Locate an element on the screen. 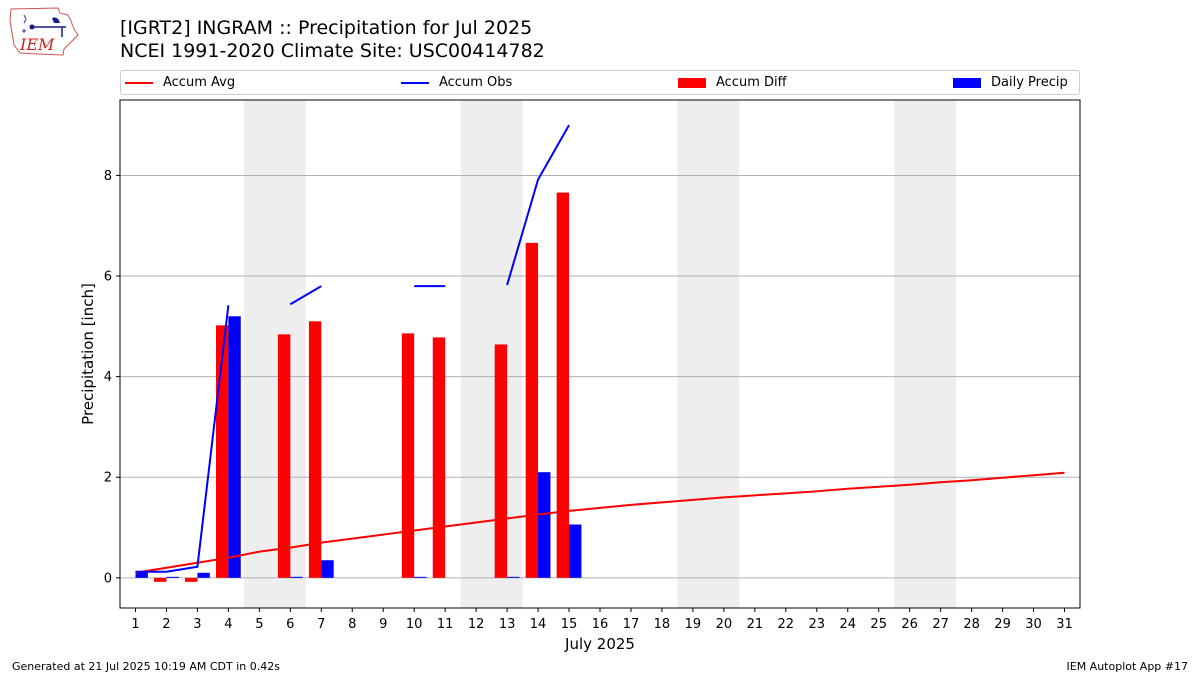 The height and width of the screenshot is (675, 1200). x-tick-label-27: 27 is located at coordinates (940, 624).